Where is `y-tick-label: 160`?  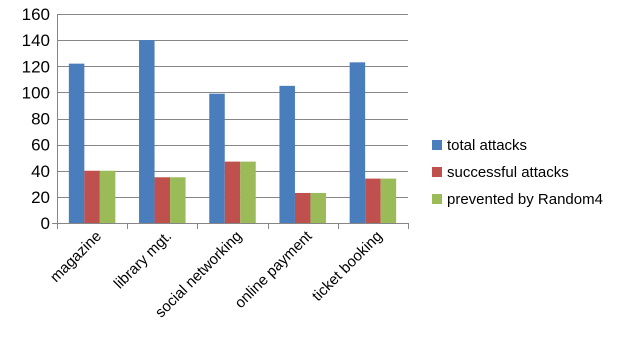 y-tick-label: 160 is located at coordinates (36, 14).